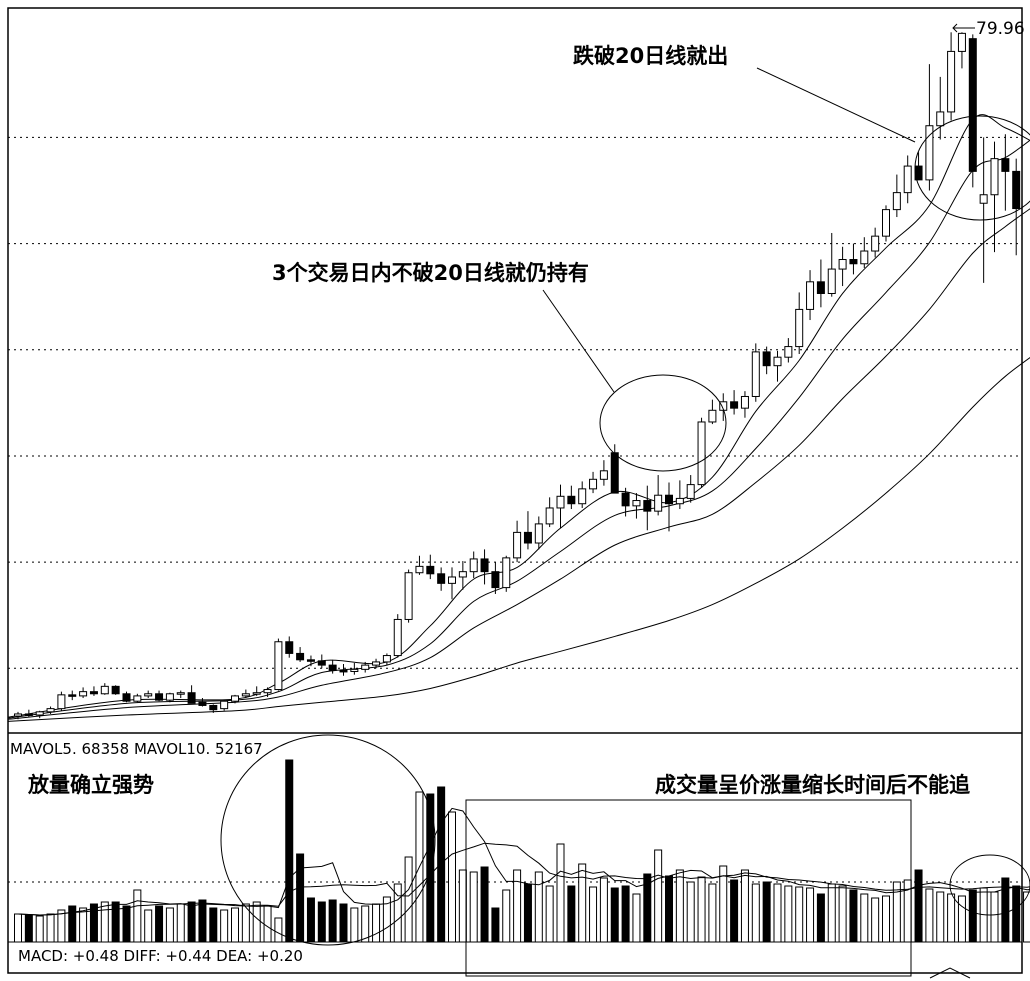  Describe the element at coordinates (523, 861) in the screenshot. I see `volume-ma-layer` at that location.